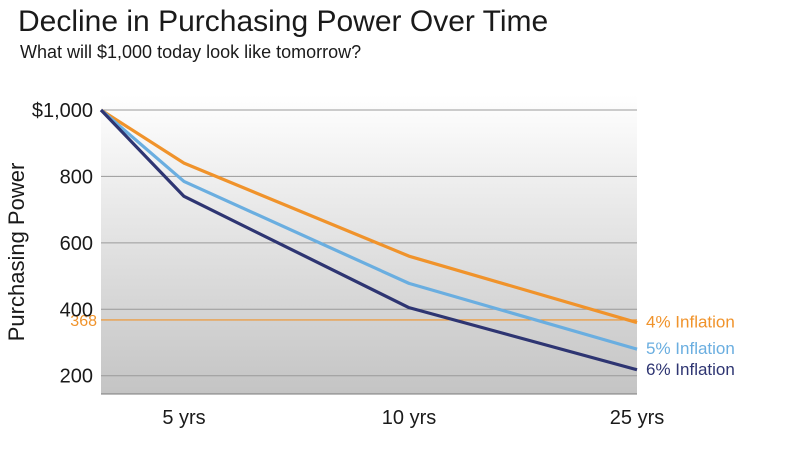 The height and width of the screenshot is (450, 800). Describe the element at coordinates (76, 377) in the screenshot. I see `y-tick-label: 200` at that location.